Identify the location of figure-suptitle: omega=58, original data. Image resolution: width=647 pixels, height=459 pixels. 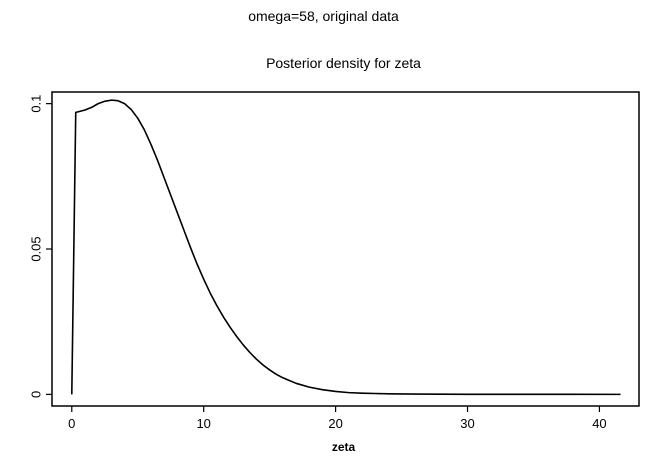
(323, 16).